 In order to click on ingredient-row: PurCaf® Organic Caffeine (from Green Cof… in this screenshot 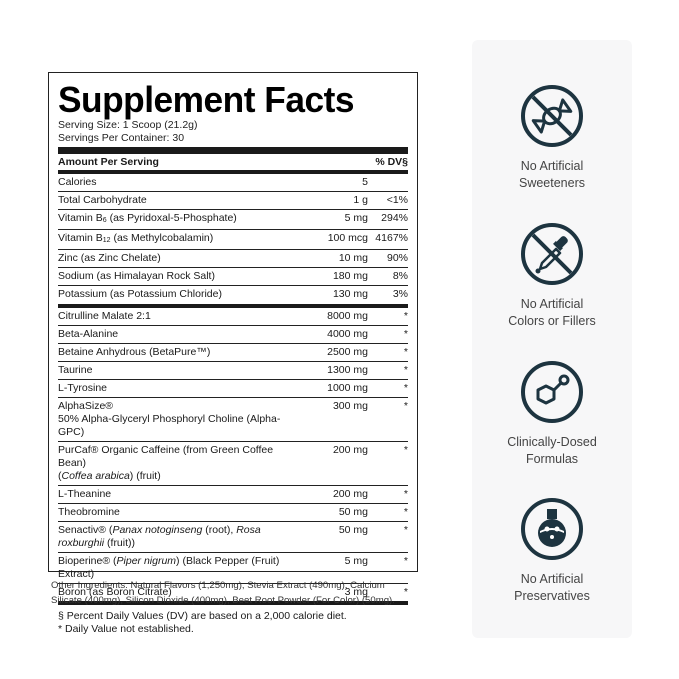, I will do `click(233, 464)`.